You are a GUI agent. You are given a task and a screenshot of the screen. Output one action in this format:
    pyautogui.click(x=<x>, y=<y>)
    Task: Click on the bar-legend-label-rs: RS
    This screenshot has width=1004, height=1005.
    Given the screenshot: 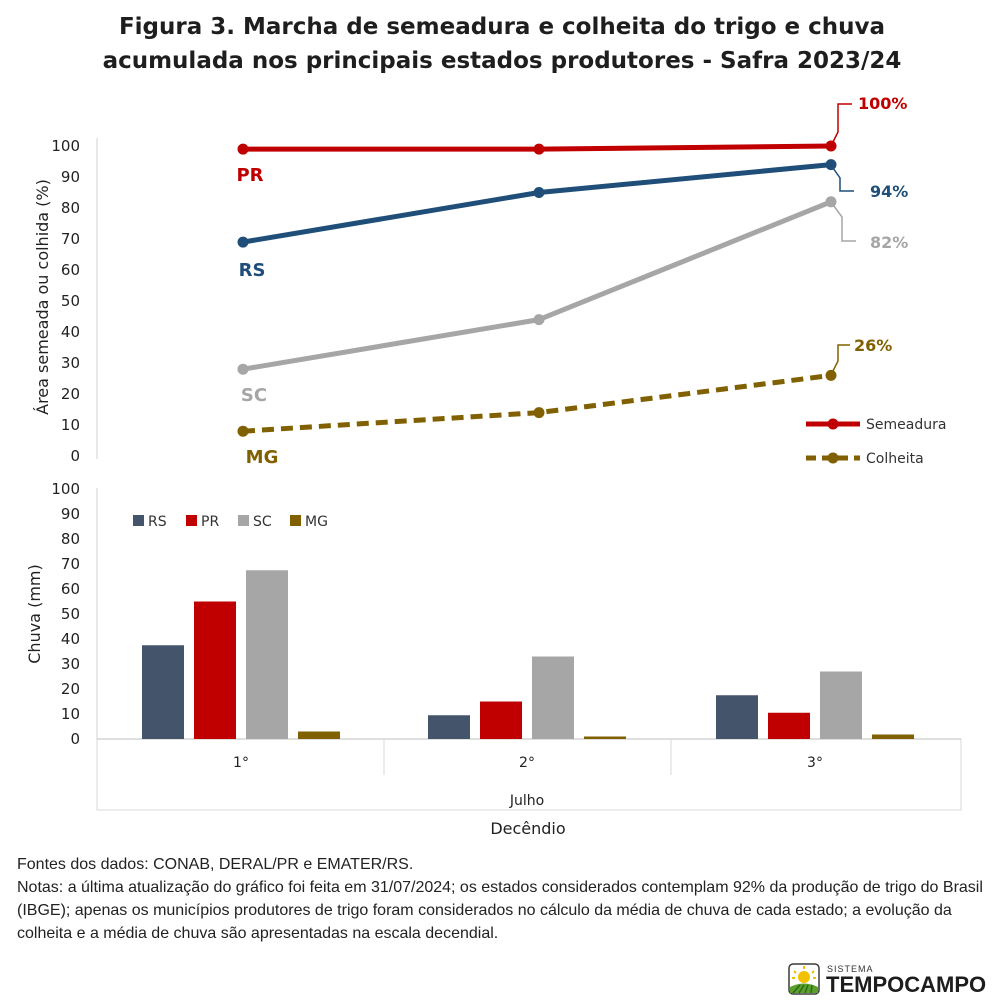 What is the action you would take?
    pyautogui.click(x=157, y=522)
    